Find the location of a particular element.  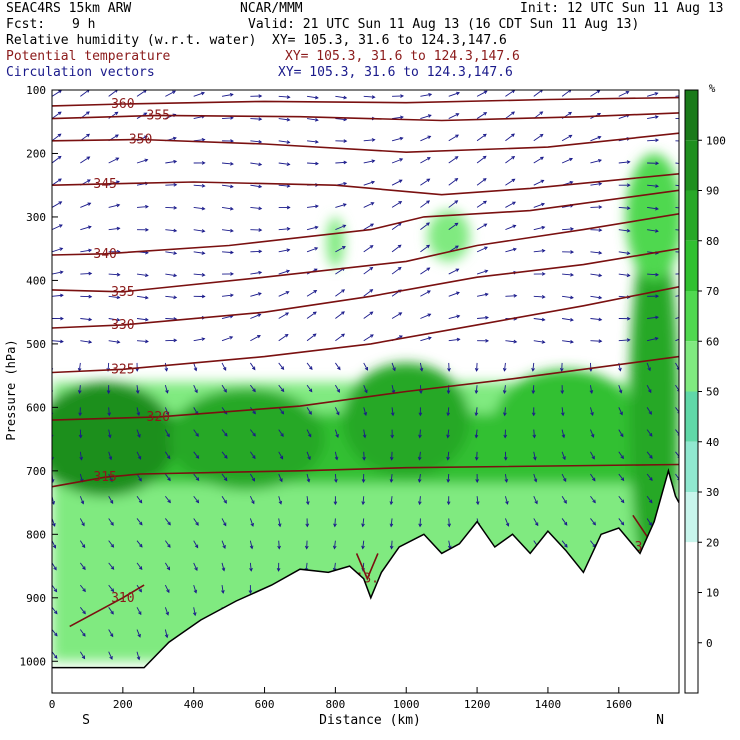

colorbar-tick-label: 20 is located at coordinates (712, 542).